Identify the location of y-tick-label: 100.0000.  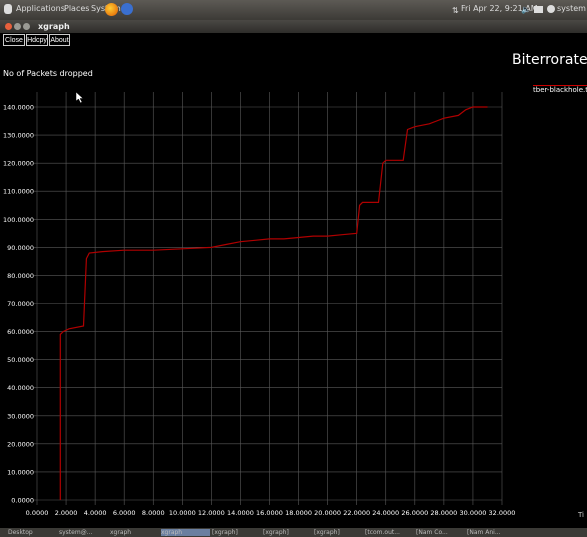
(18, 220).